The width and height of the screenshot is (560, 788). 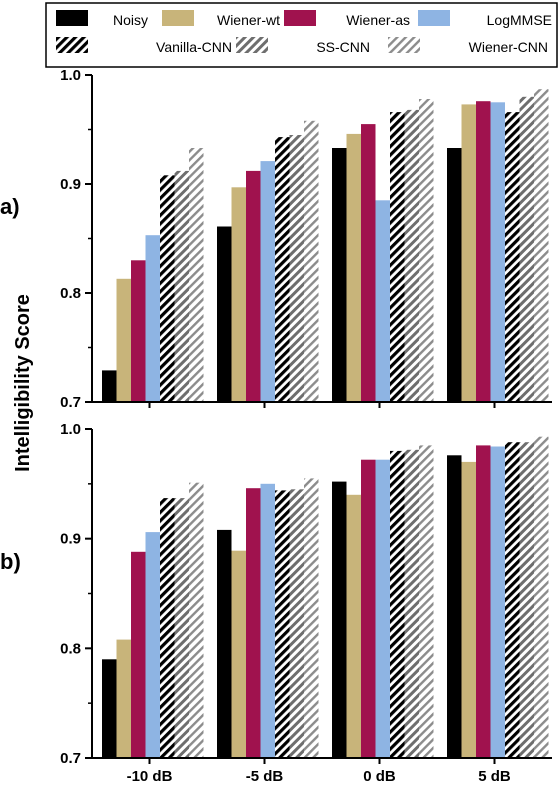 What do you see at coordinates (411, 256) in the screenshot?
I see `bar-a-ss-cnn-0-db` at bounding box center [411, 256].